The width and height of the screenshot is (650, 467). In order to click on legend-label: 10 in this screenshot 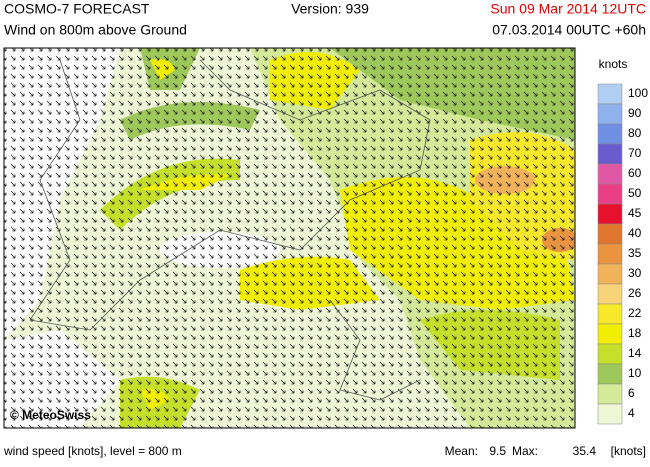, I will do `click(635, 373)`.